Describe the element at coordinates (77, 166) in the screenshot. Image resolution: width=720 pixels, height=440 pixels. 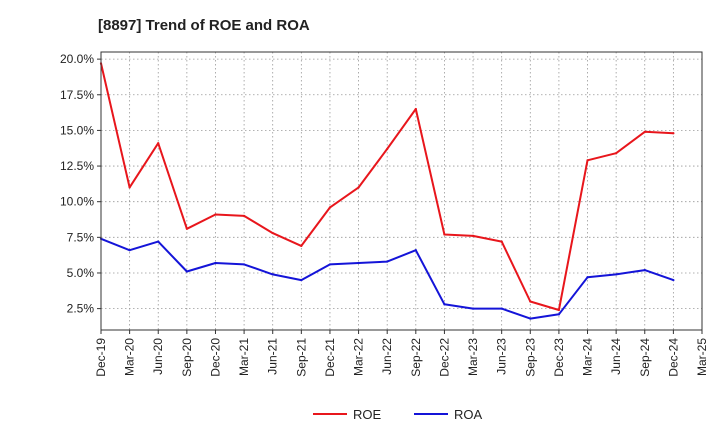
I see `y-tick-label: 12.5%` at that location.